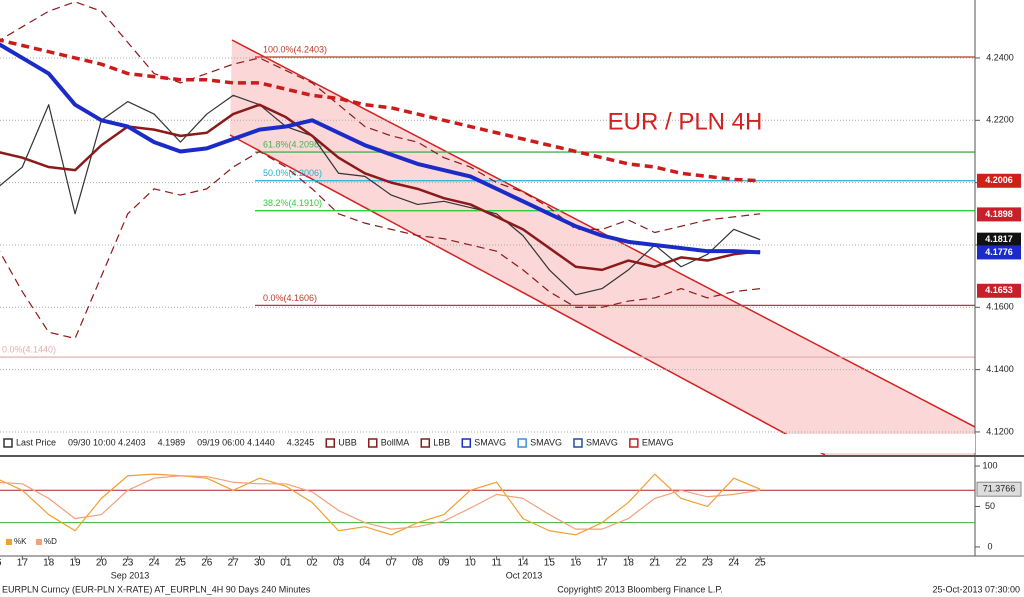 The width and height of the screenshot is (1024, 597). What do you see at coordinates (418, 563) in the screenshot?
I see `x-tick-label: 08` at bounding box center [418, 563].